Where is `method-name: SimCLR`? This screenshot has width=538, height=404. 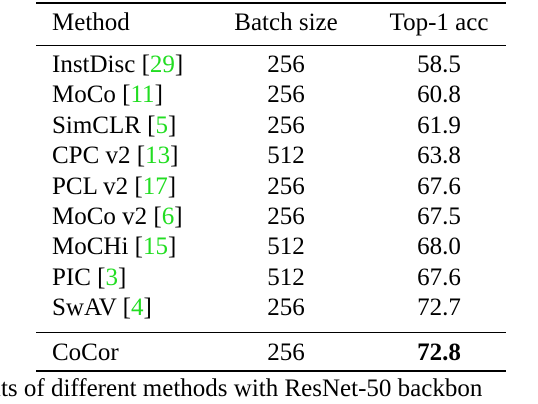 method-name: SimCLR is located at coordinates (96, 125).